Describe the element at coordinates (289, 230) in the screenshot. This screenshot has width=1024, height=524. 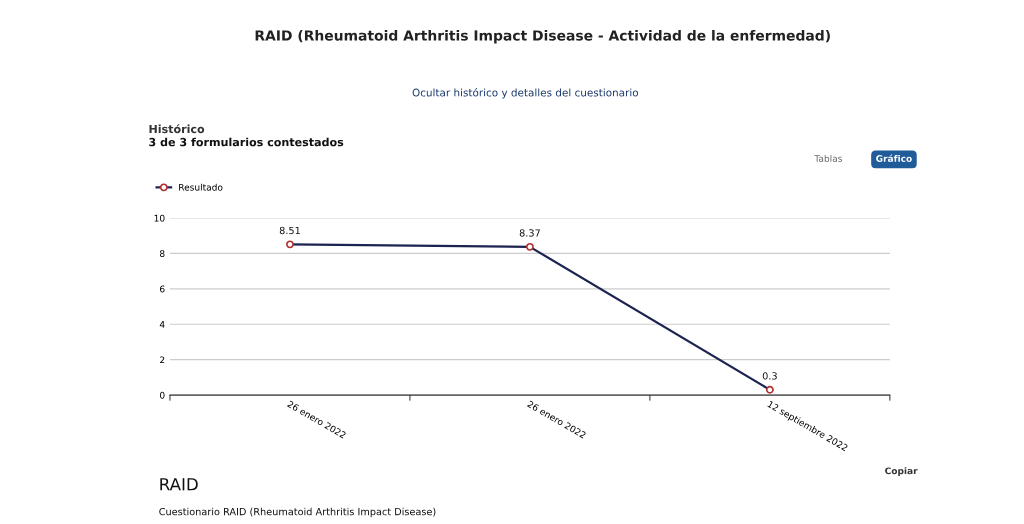
I see `data-label: 8.51` at that location.